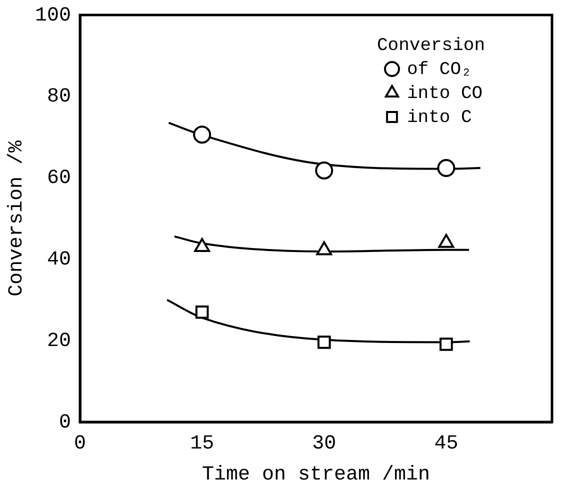  What do you see at coordinates (16, 218) in the screenshot?
I see `y-axis-title: Conversion /%` at bounding box center [16, 218].